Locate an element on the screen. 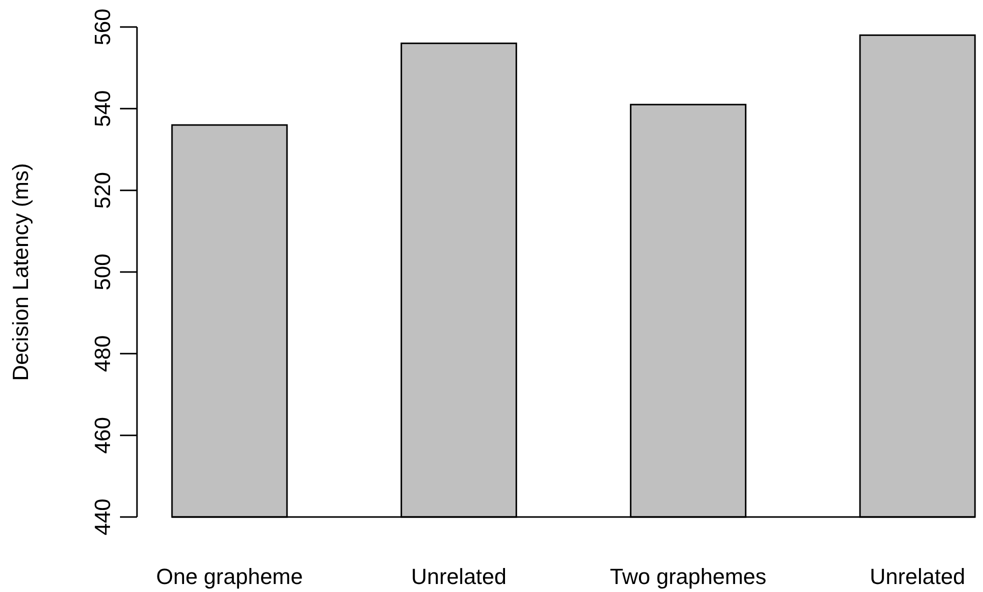  x-tick-label: One grapheme is located at coordinates (229, 576).